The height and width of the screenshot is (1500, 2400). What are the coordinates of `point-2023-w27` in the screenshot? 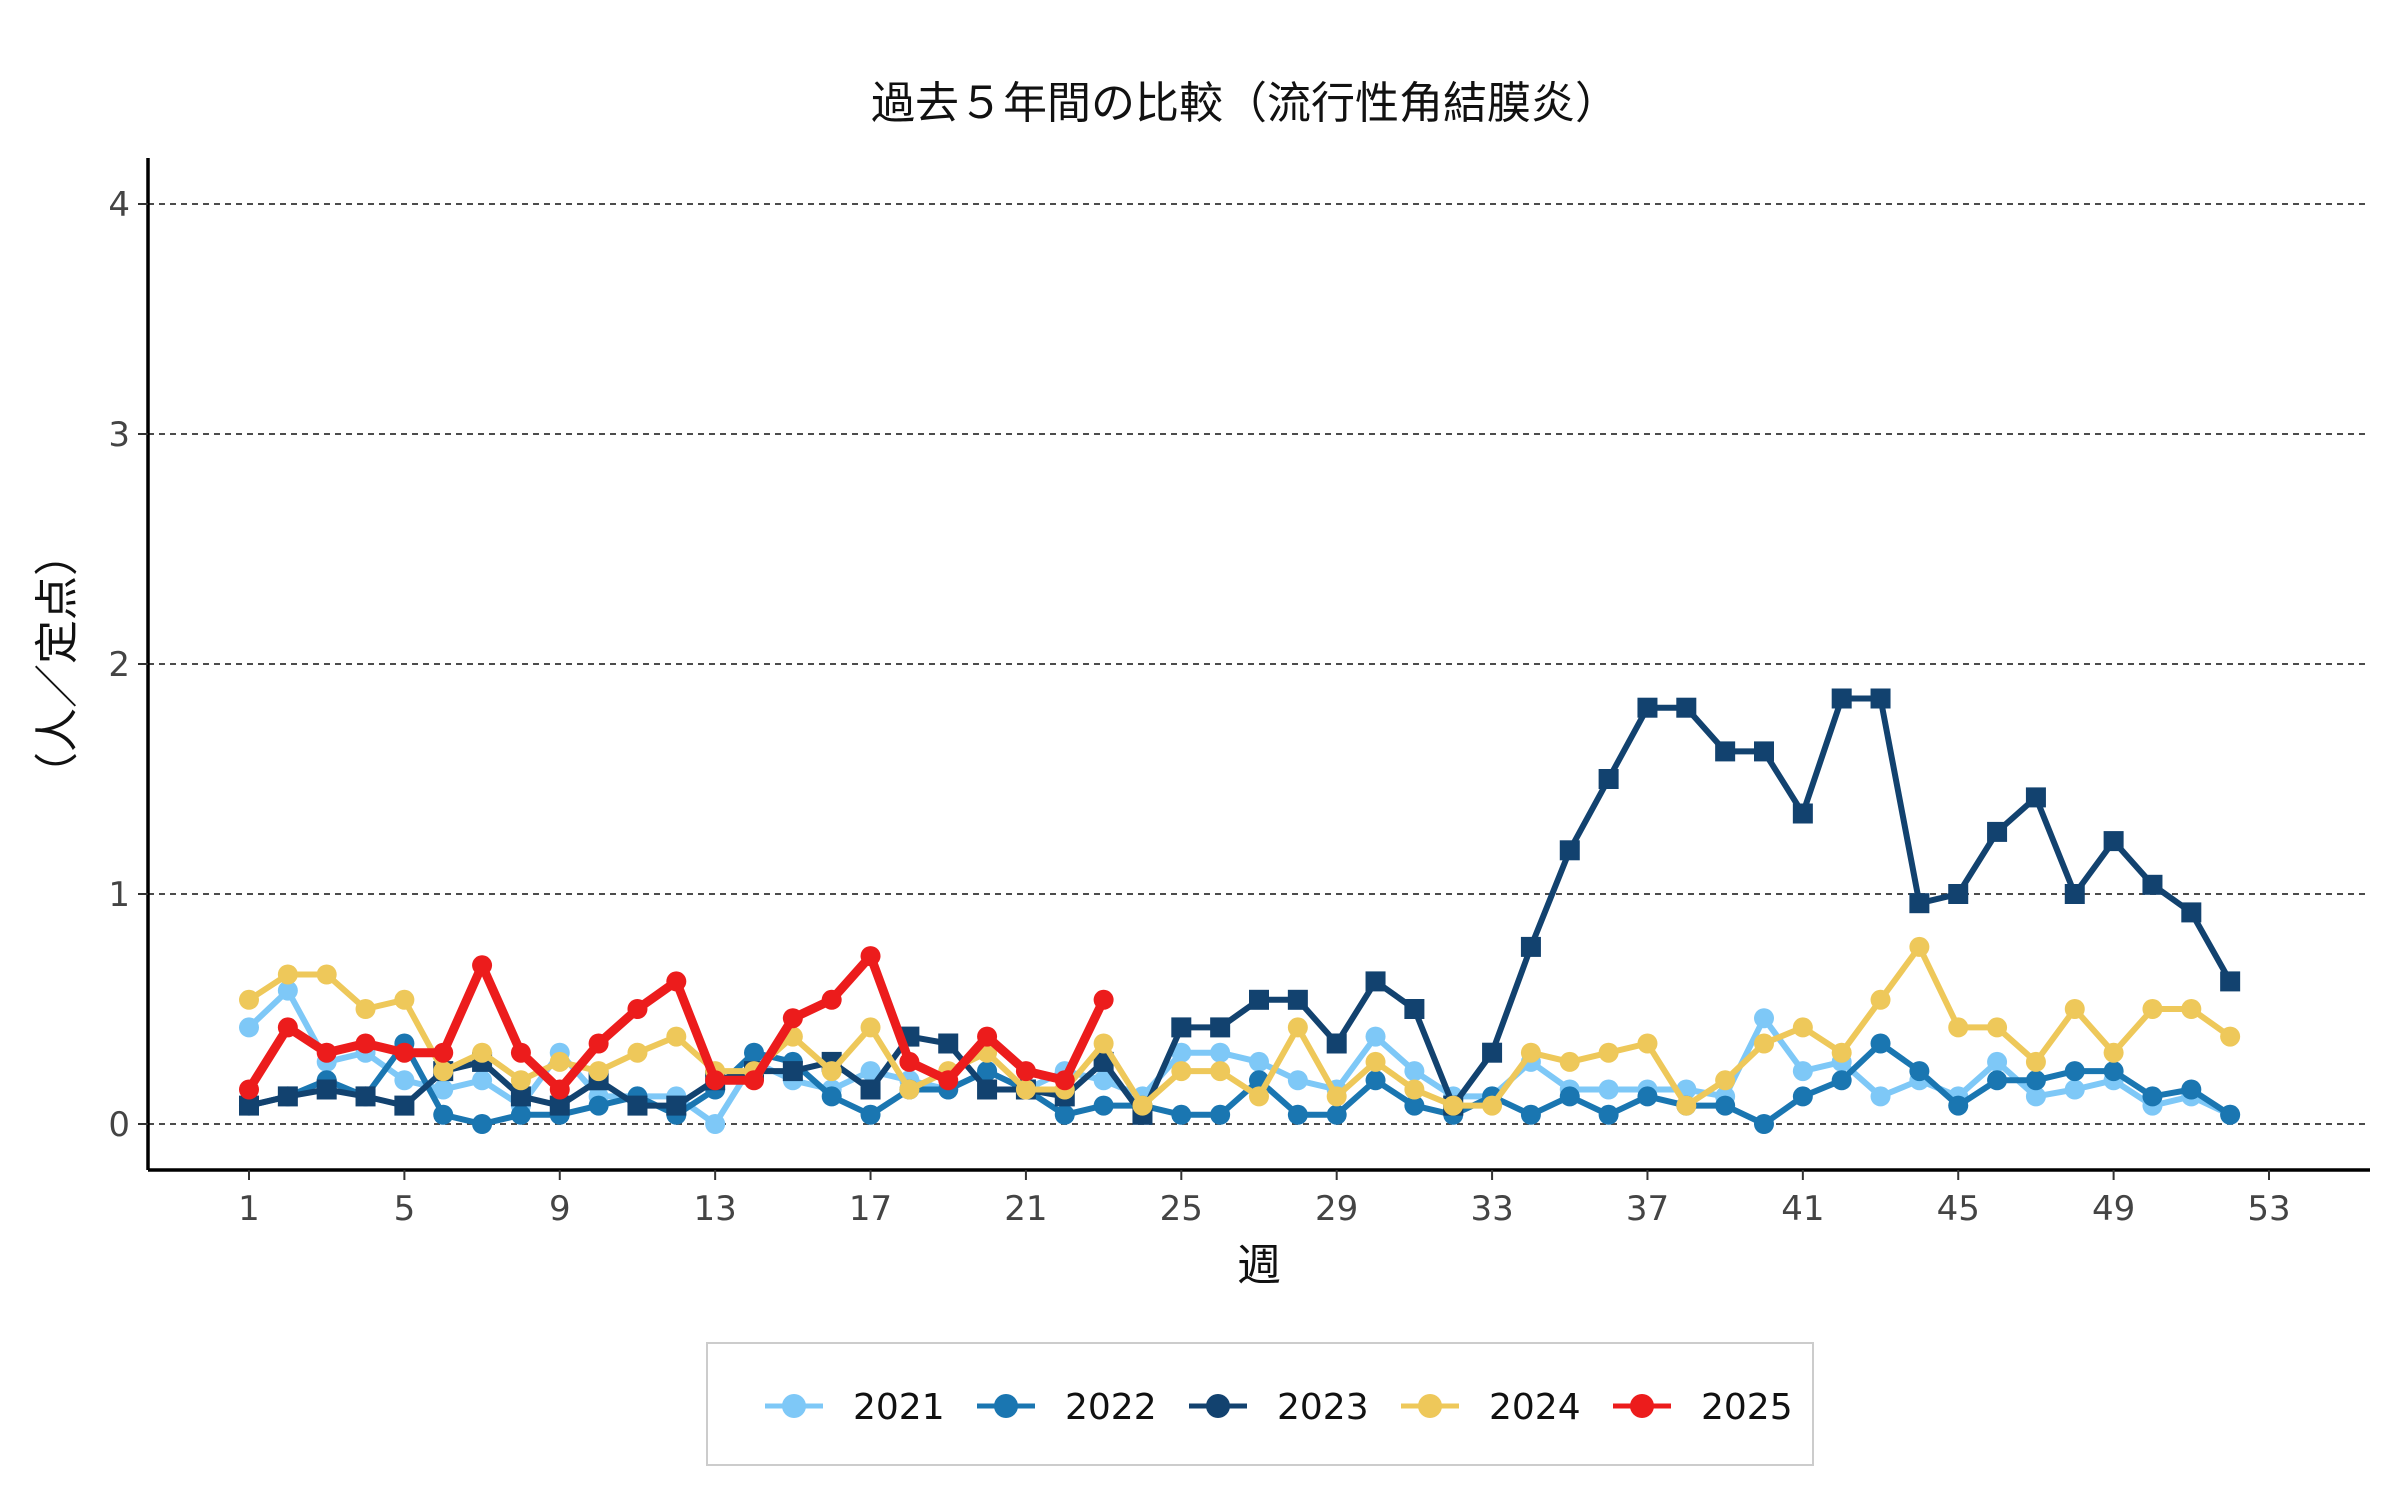 It's located at (1259, 999).